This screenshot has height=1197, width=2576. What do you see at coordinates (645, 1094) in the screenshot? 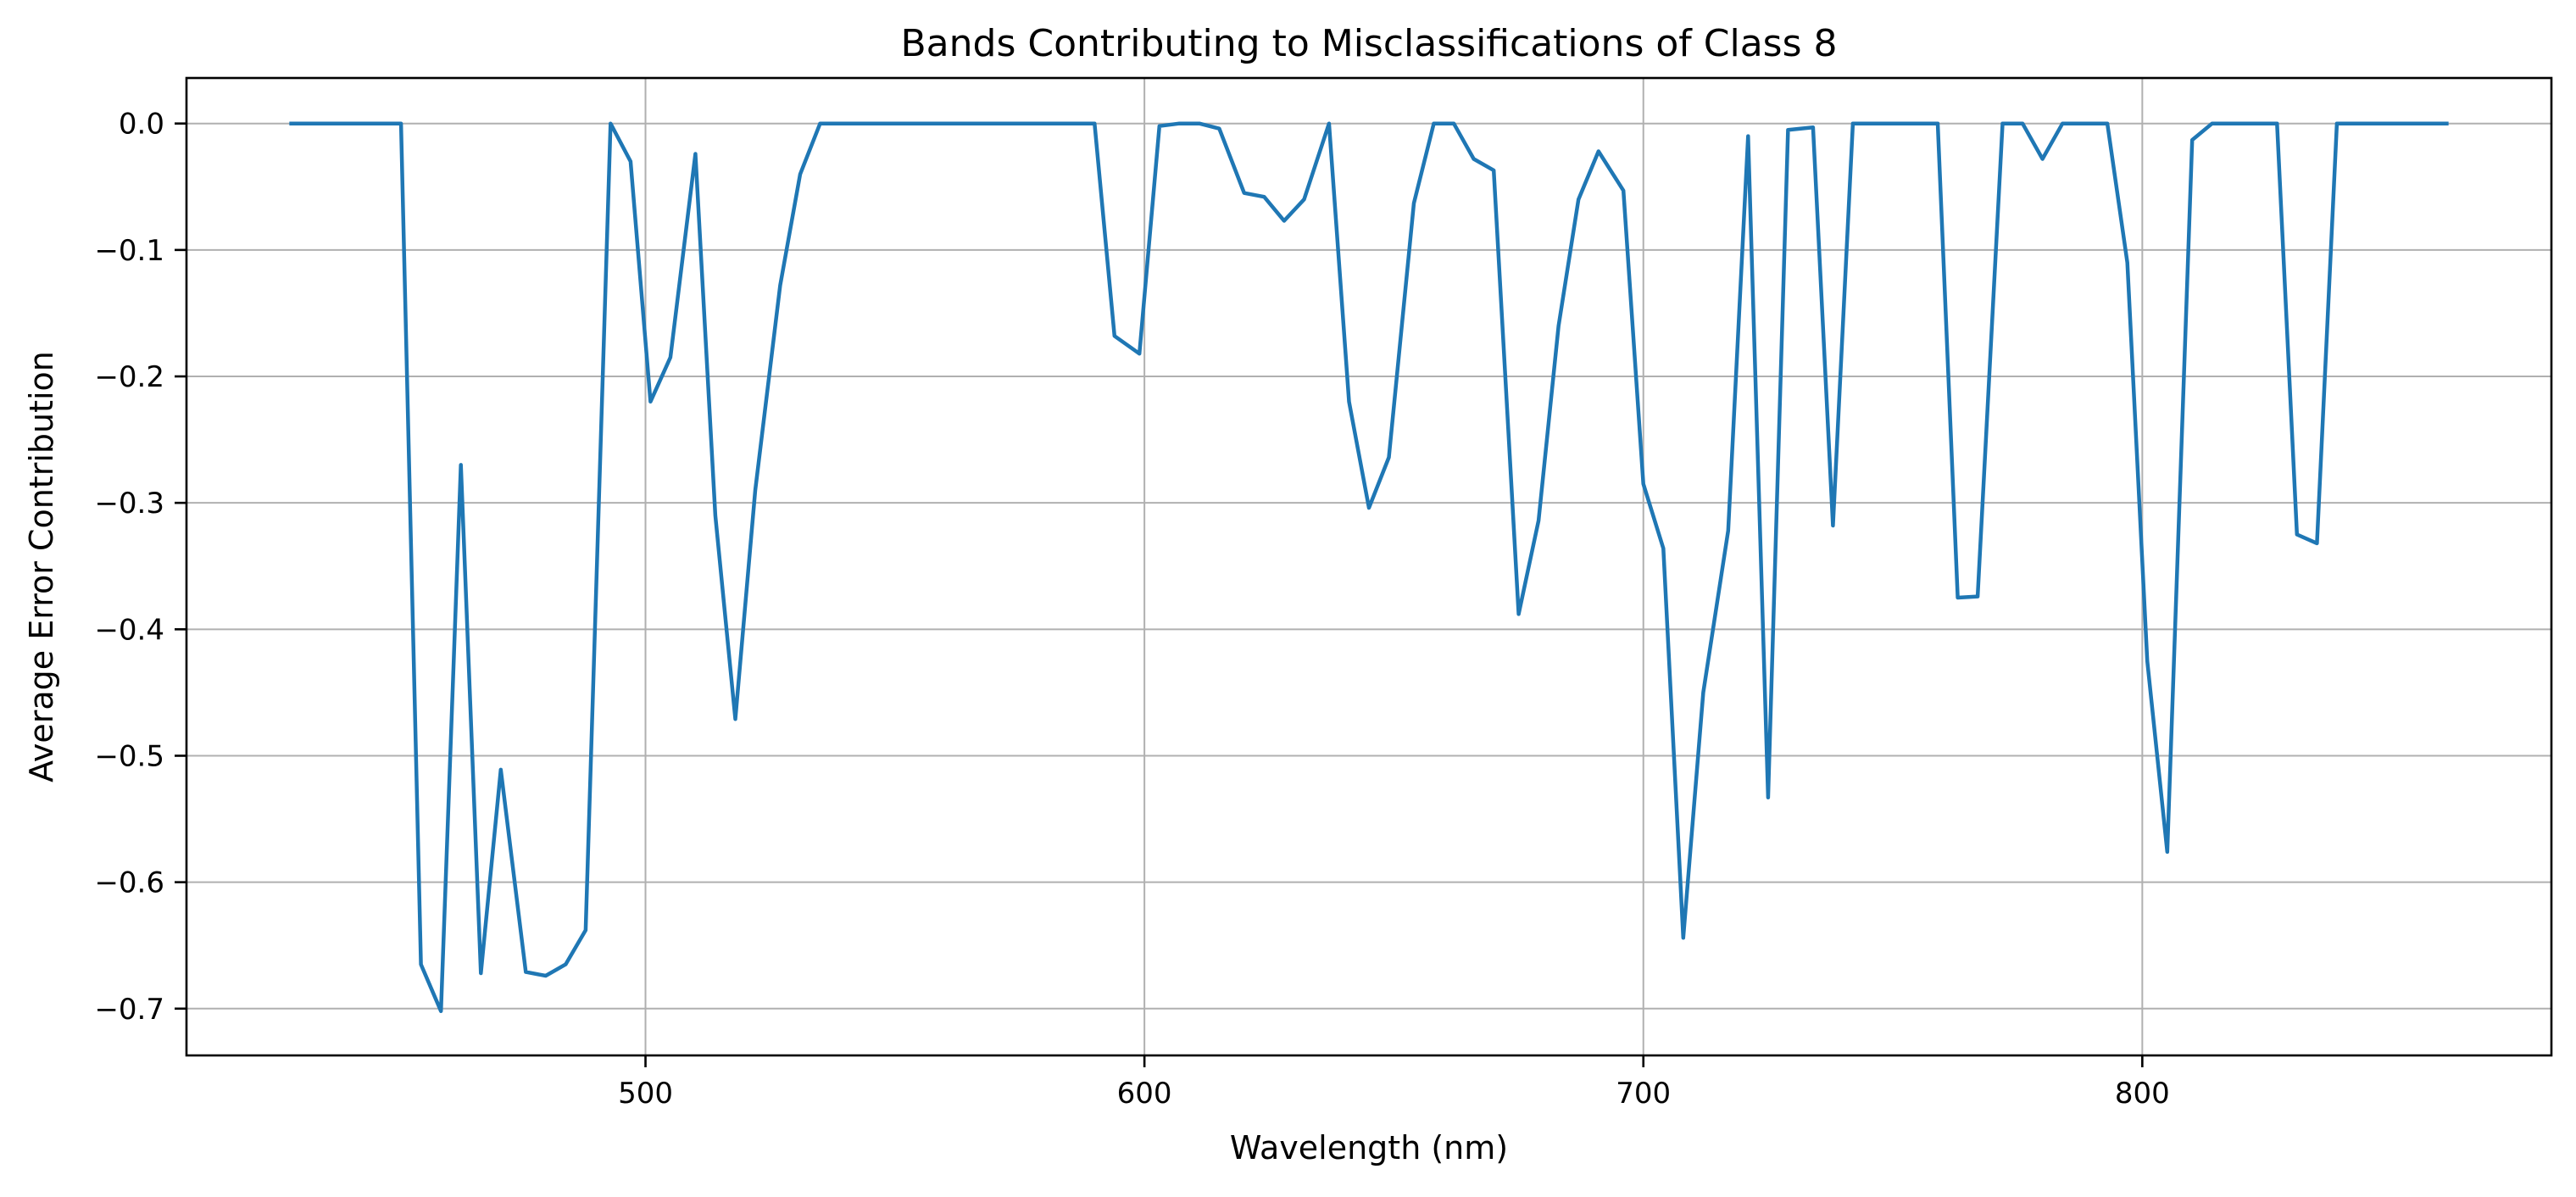
I see `x-tick-label: 500` at bounding box center [645, 1094].